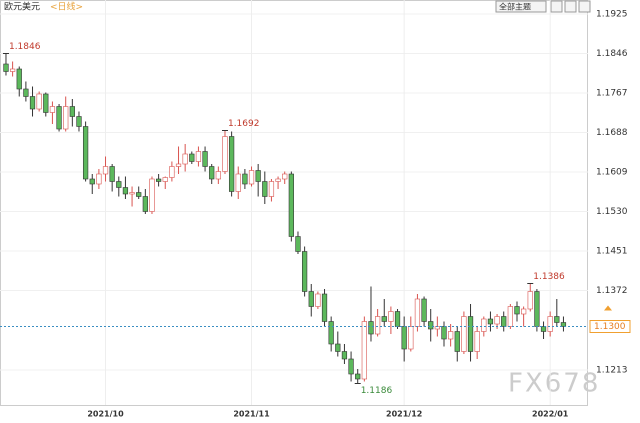  I want to click on y-tick-label: 1.1688, so click(612, 133).